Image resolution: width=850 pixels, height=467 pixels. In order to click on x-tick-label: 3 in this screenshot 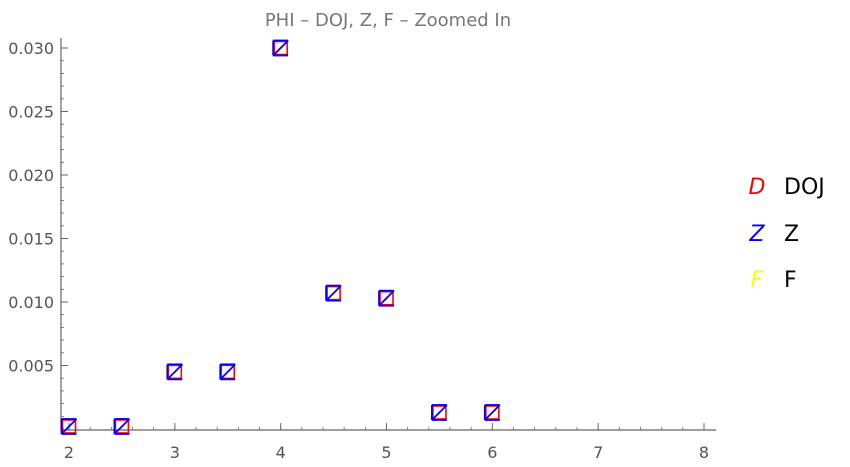, I will do `click(175, 452)`.